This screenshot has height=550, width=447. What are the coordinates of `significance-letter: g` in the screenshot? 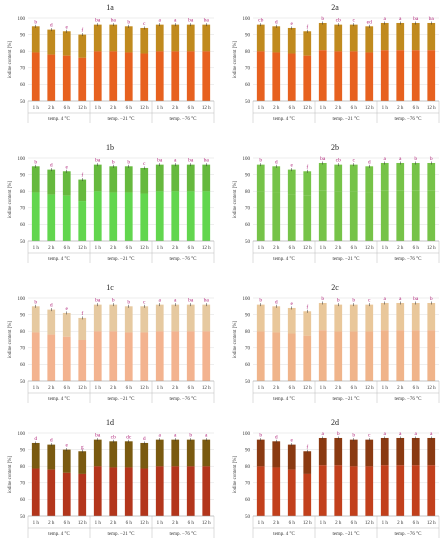 It's located at (82, 447).